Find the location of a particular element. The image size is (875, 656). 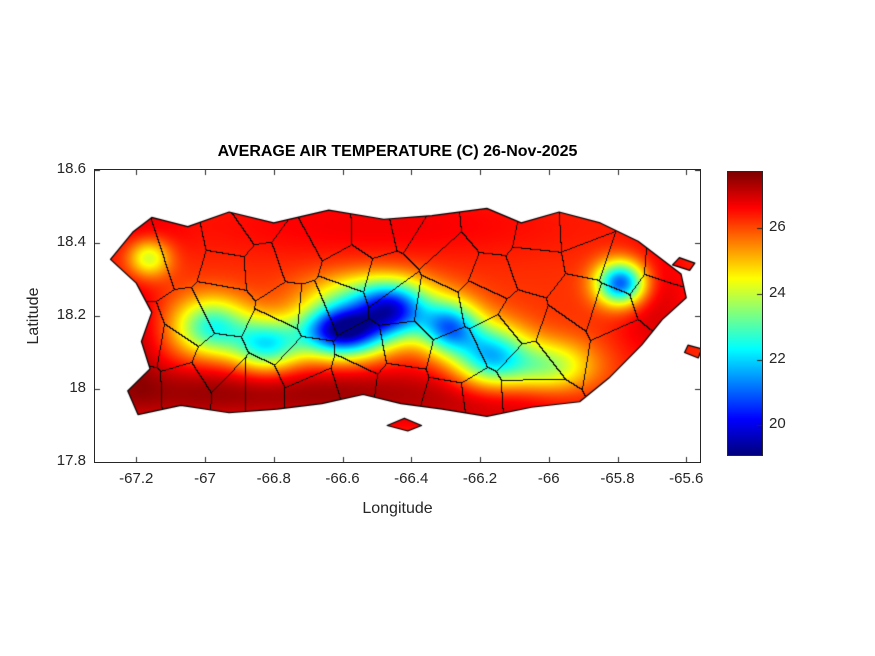

y-tick-label: 18.2 is located at coordinates (71, 314).